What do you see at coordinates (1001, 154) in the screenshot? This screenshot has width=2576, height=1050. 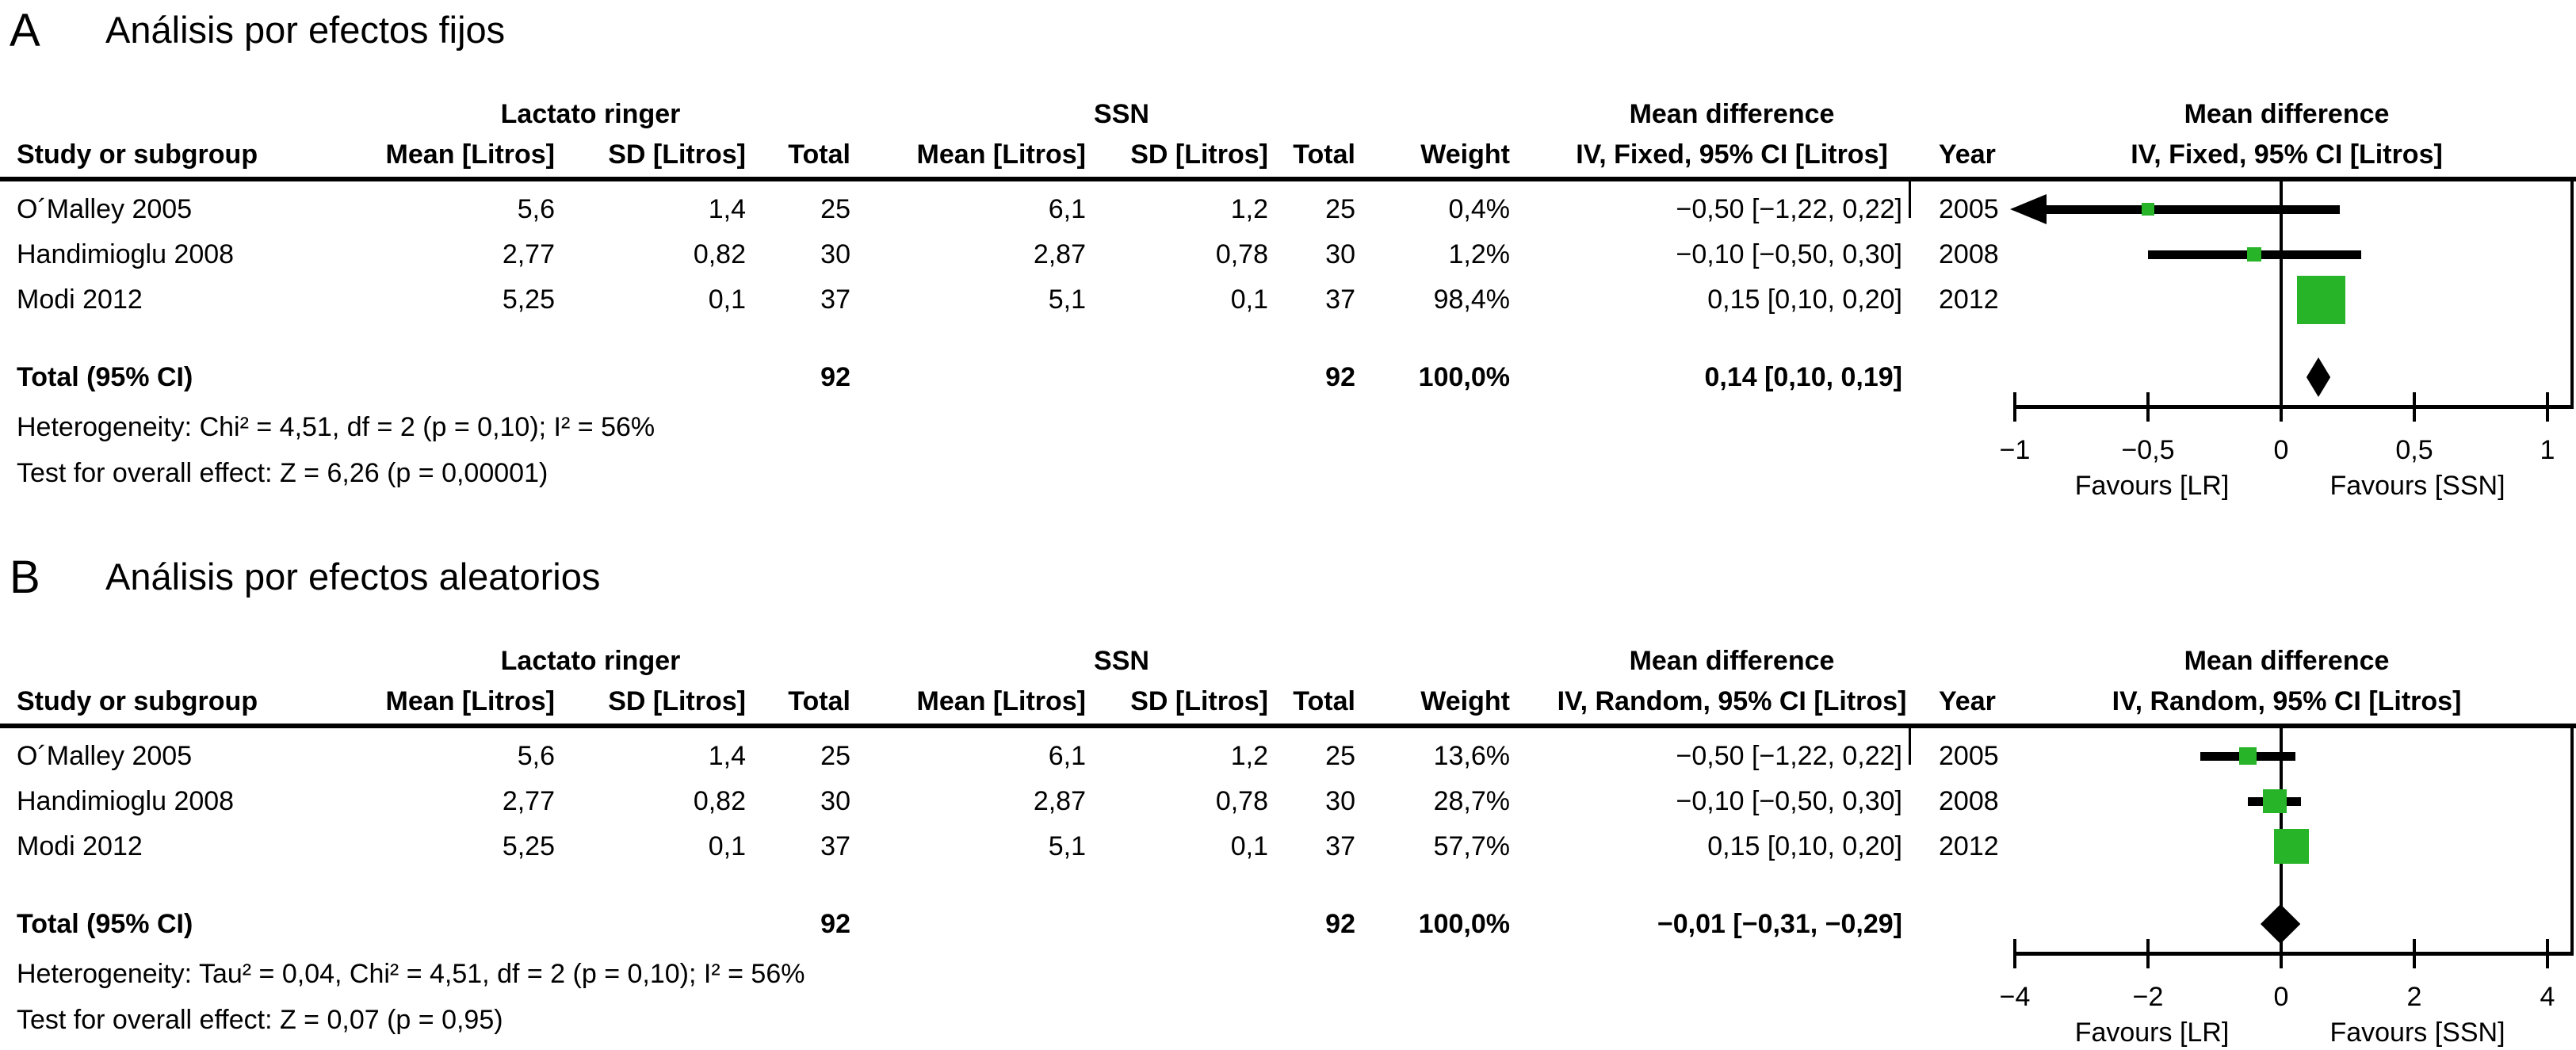 I see `col-header-ssn-mean: Mean [Litros]` at bounding box center [1001, 154].